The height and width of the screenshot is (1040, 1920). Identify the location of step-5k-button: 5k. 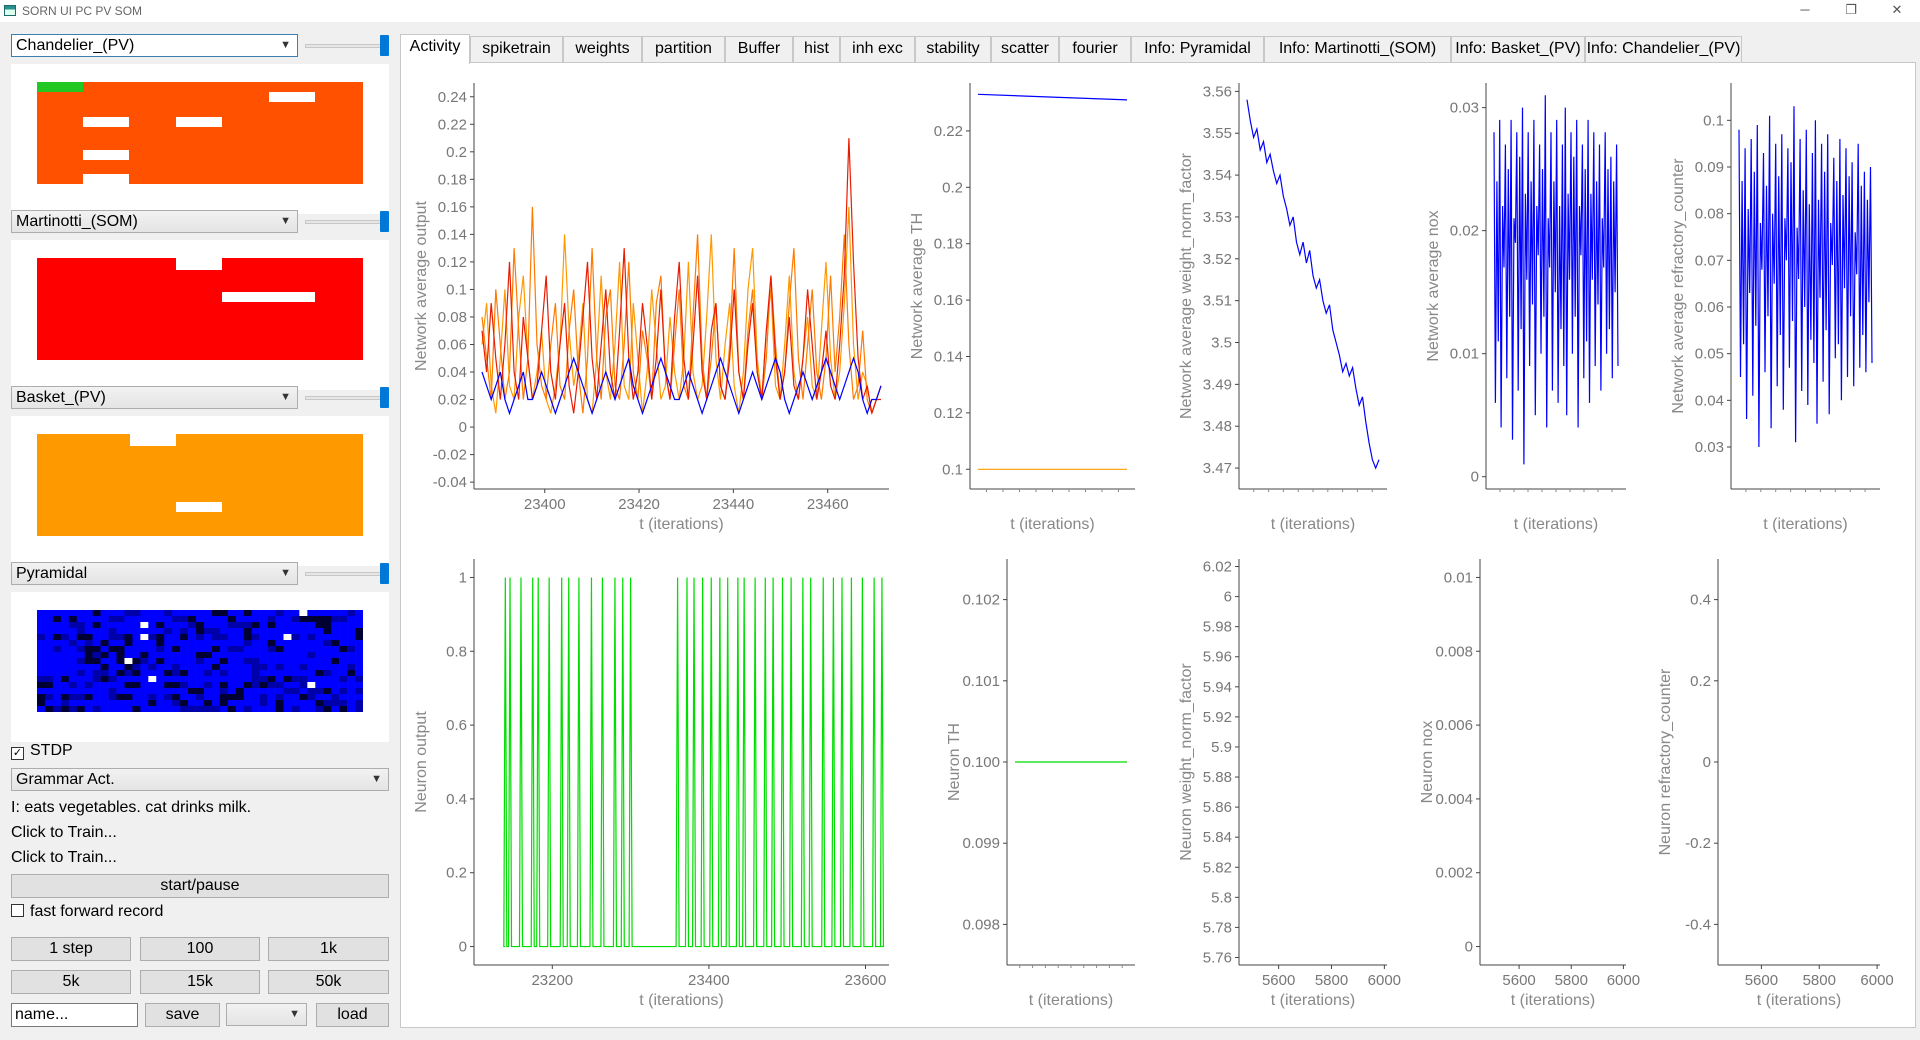
(71, 982).